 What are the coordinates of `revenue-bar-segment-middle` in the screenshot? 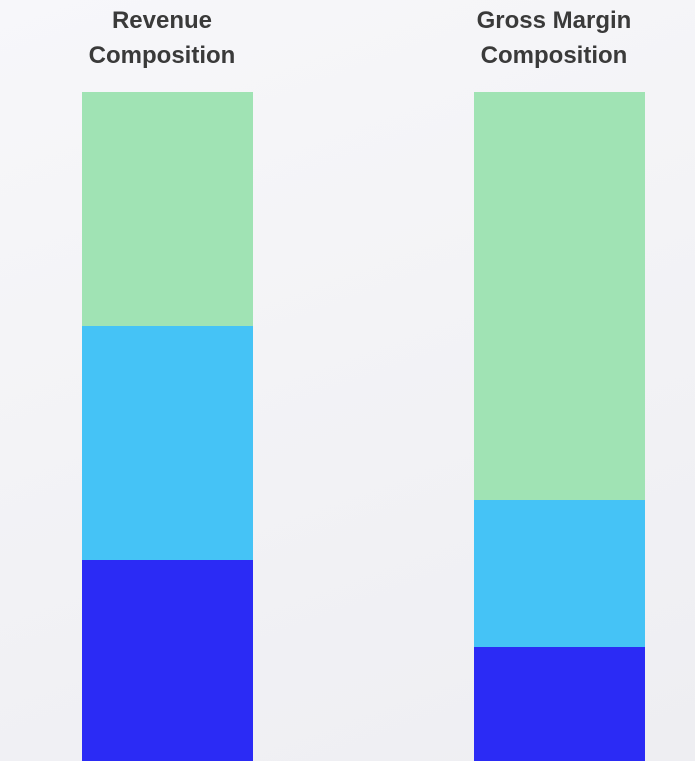 It's located at (167, 443).